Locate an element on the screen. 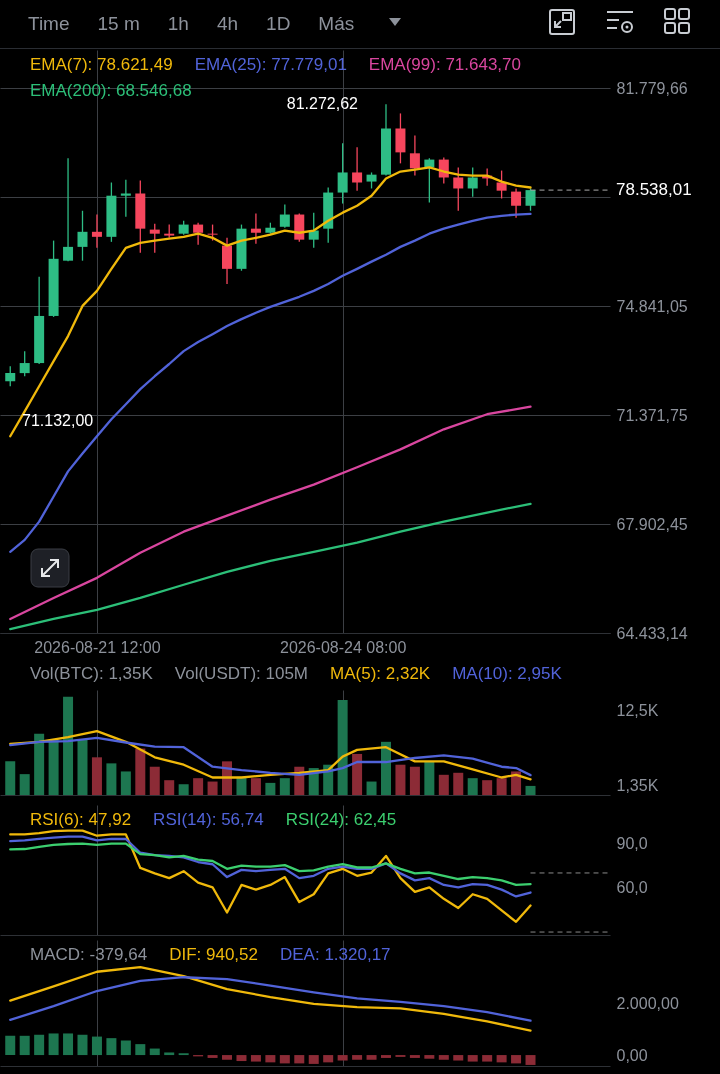 This screenshot has width=720, height=1074. series-label: RSI(6): 47,92 is located at coordinates (81, 820).